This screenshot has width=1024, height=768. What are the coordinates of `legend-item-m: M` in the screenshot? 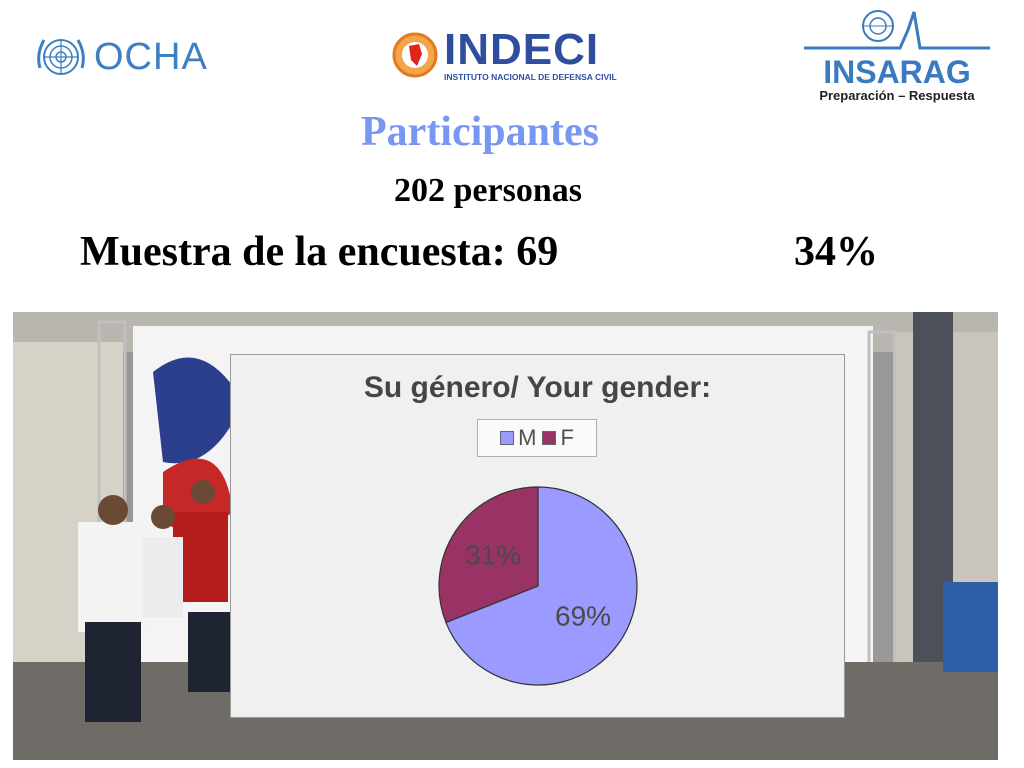 It's located at (518, 438).